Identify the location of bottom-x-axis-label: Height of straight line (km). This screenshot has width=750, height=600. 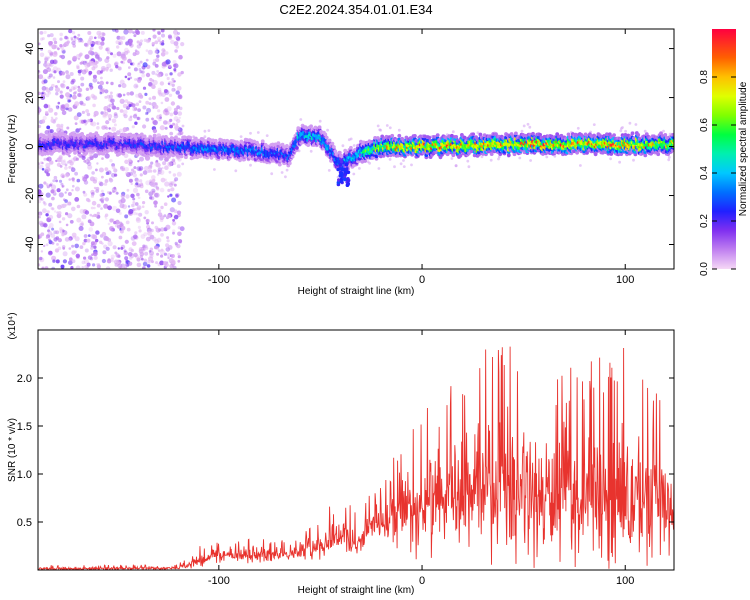
(356, 590).